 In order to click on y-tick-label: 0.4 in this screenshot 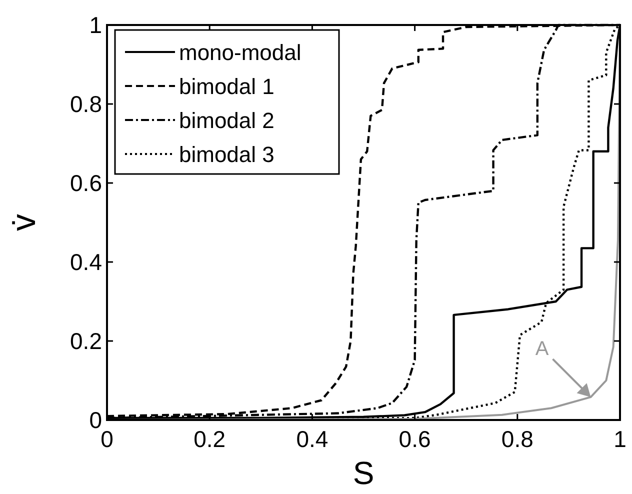, I will do `click(86, 262)`.